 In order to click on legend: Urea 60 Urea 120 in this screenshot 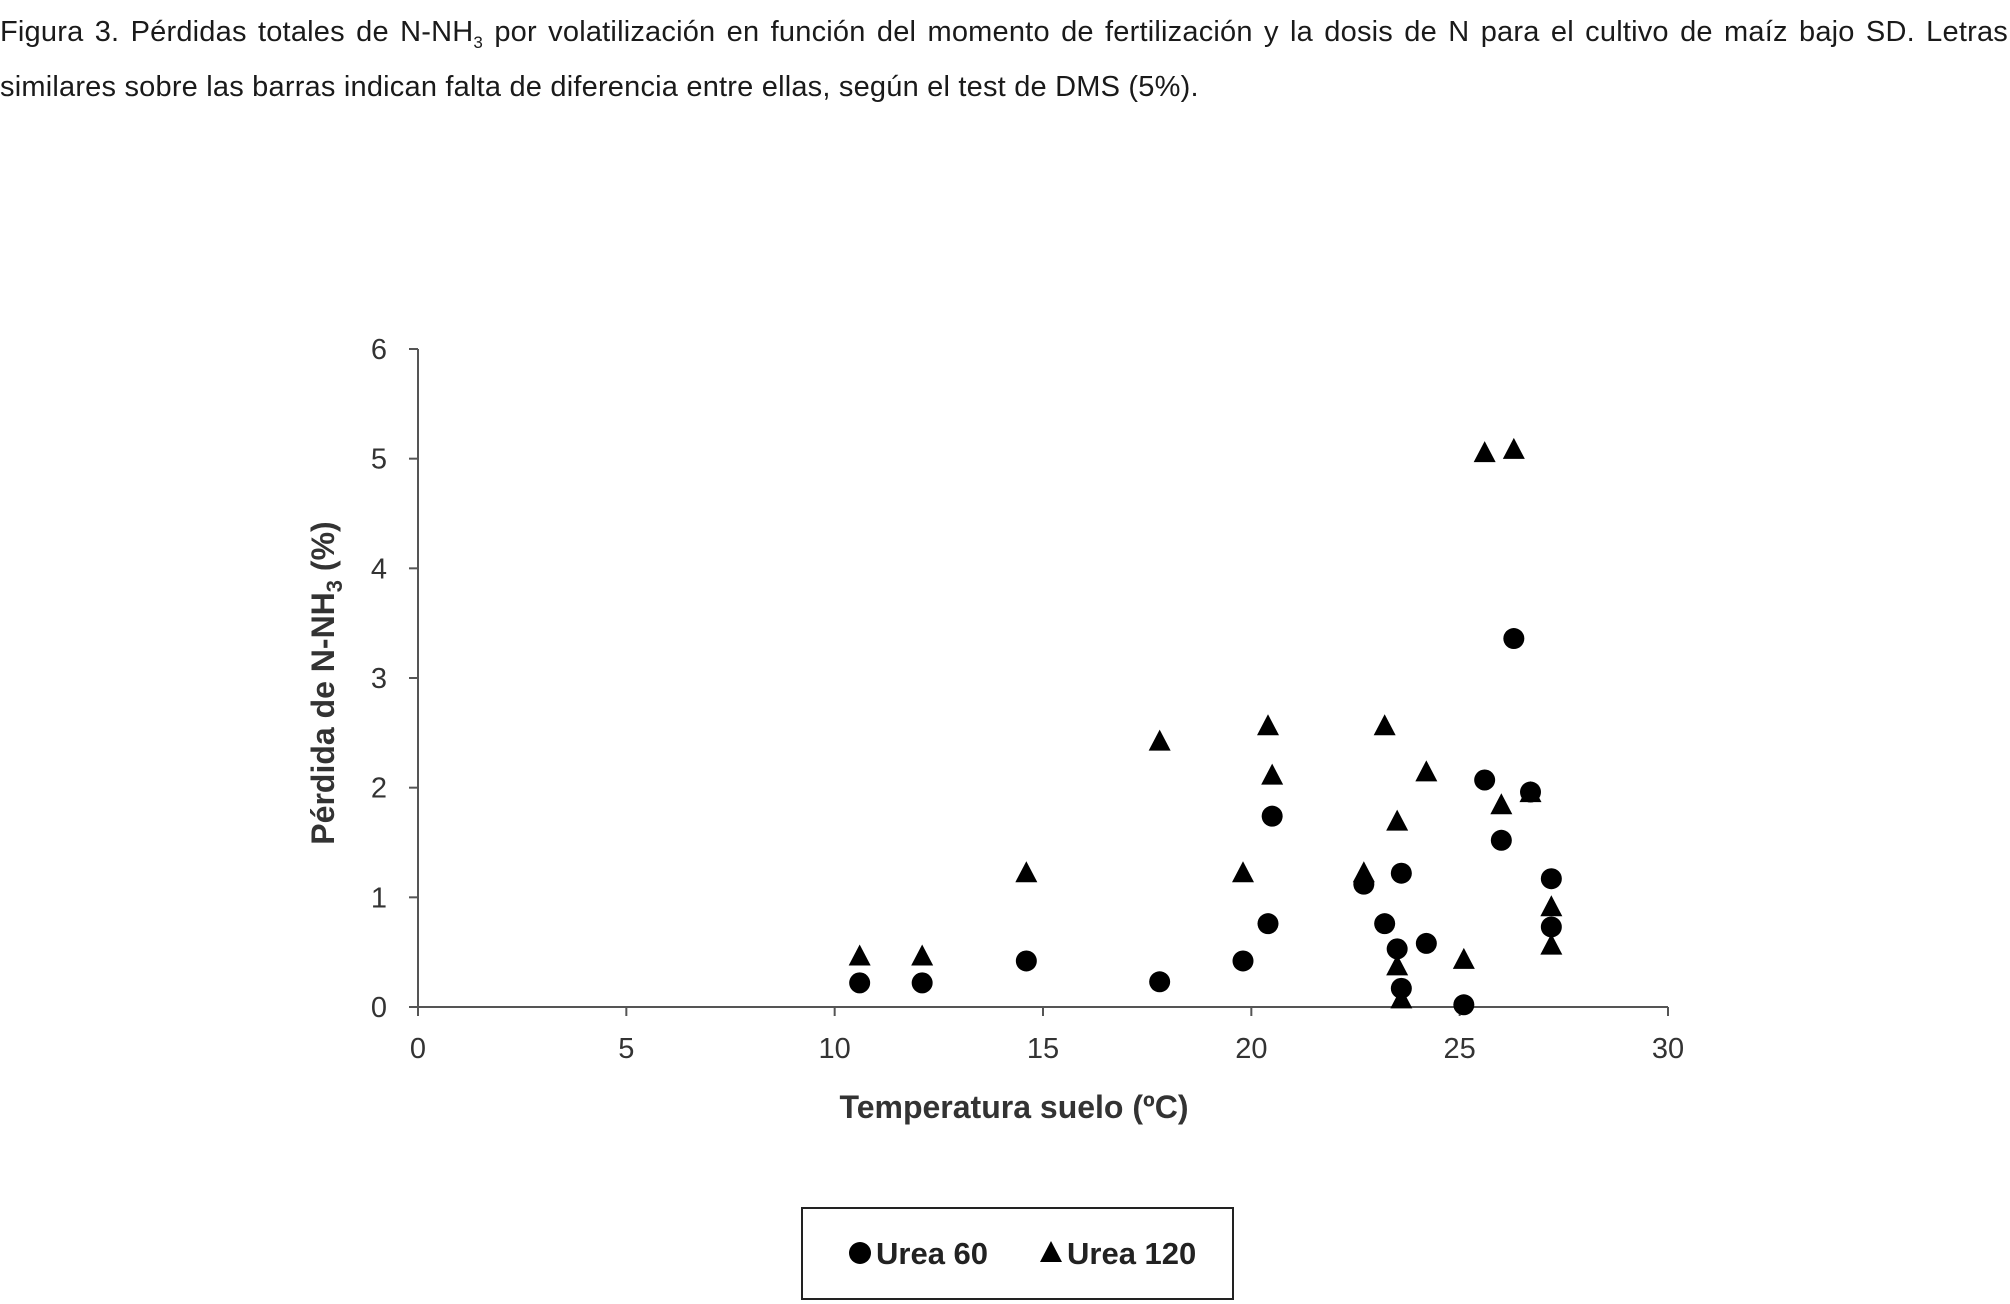, I will do `click(1017, 1253)`.